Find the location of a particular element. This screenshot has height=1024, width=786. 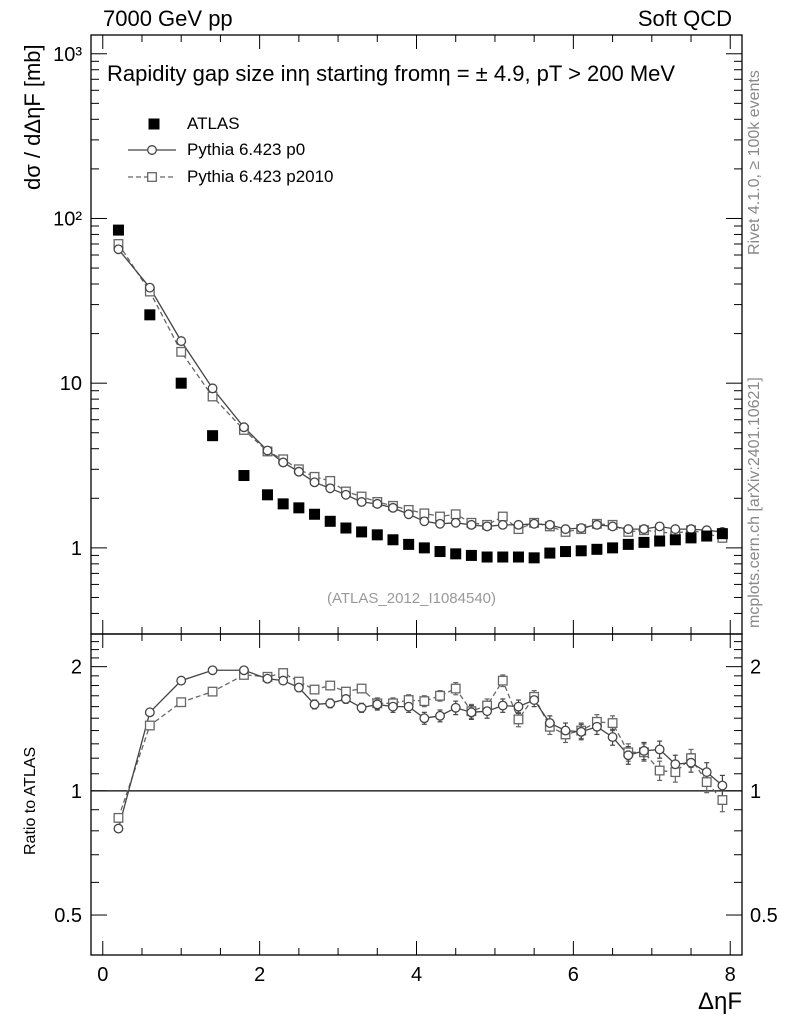

ratio-y-axis-label: Ratio to ATLAS is located at coordinates (30, 800).